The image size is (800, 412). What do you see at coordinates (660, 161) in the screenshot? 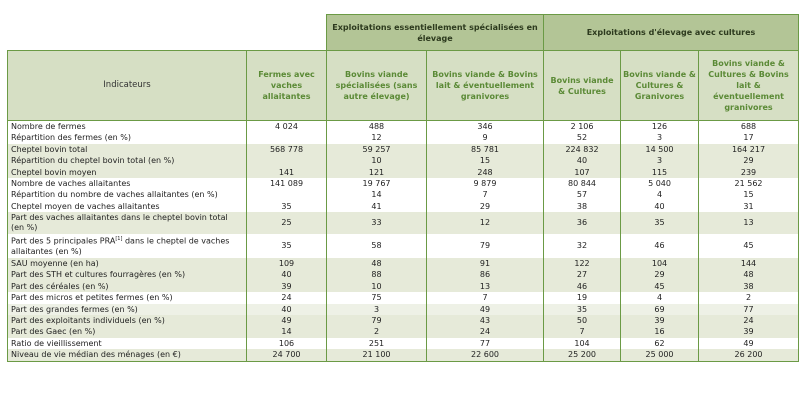
I see `cell-value: 3` at bounding box center [660, 161].